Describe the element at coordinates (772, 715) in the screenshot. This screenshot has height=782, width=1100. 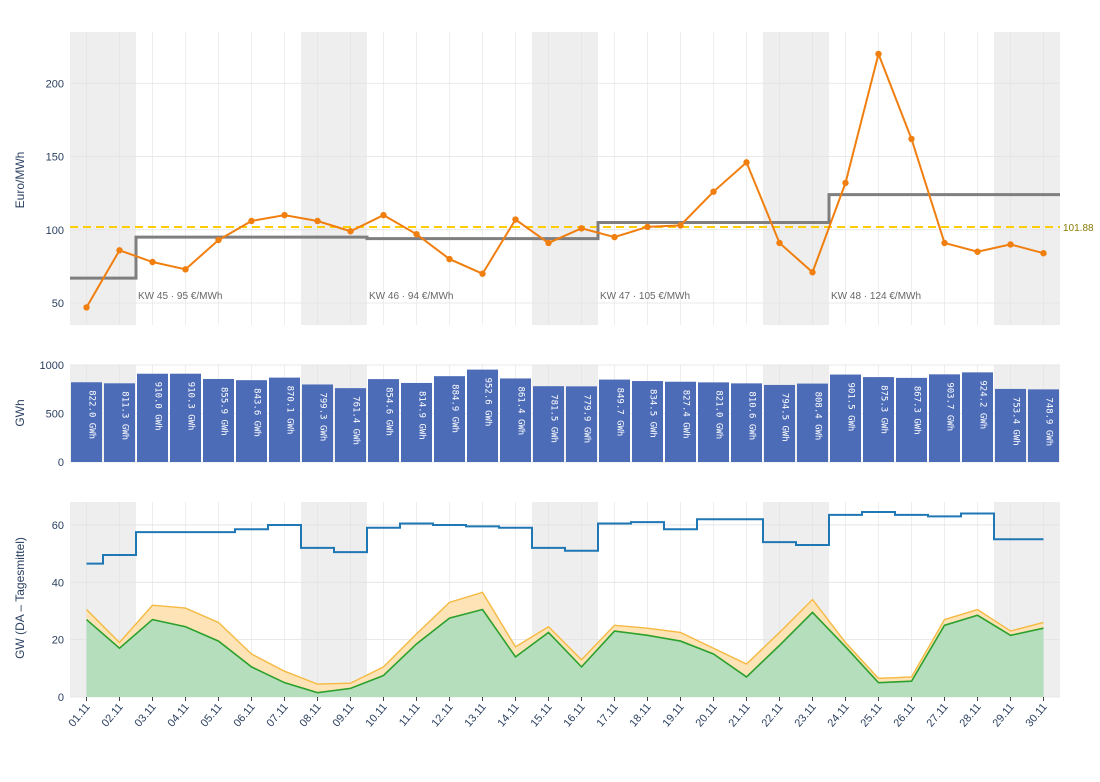
I see `x-tick-label: 22.11` at that location.